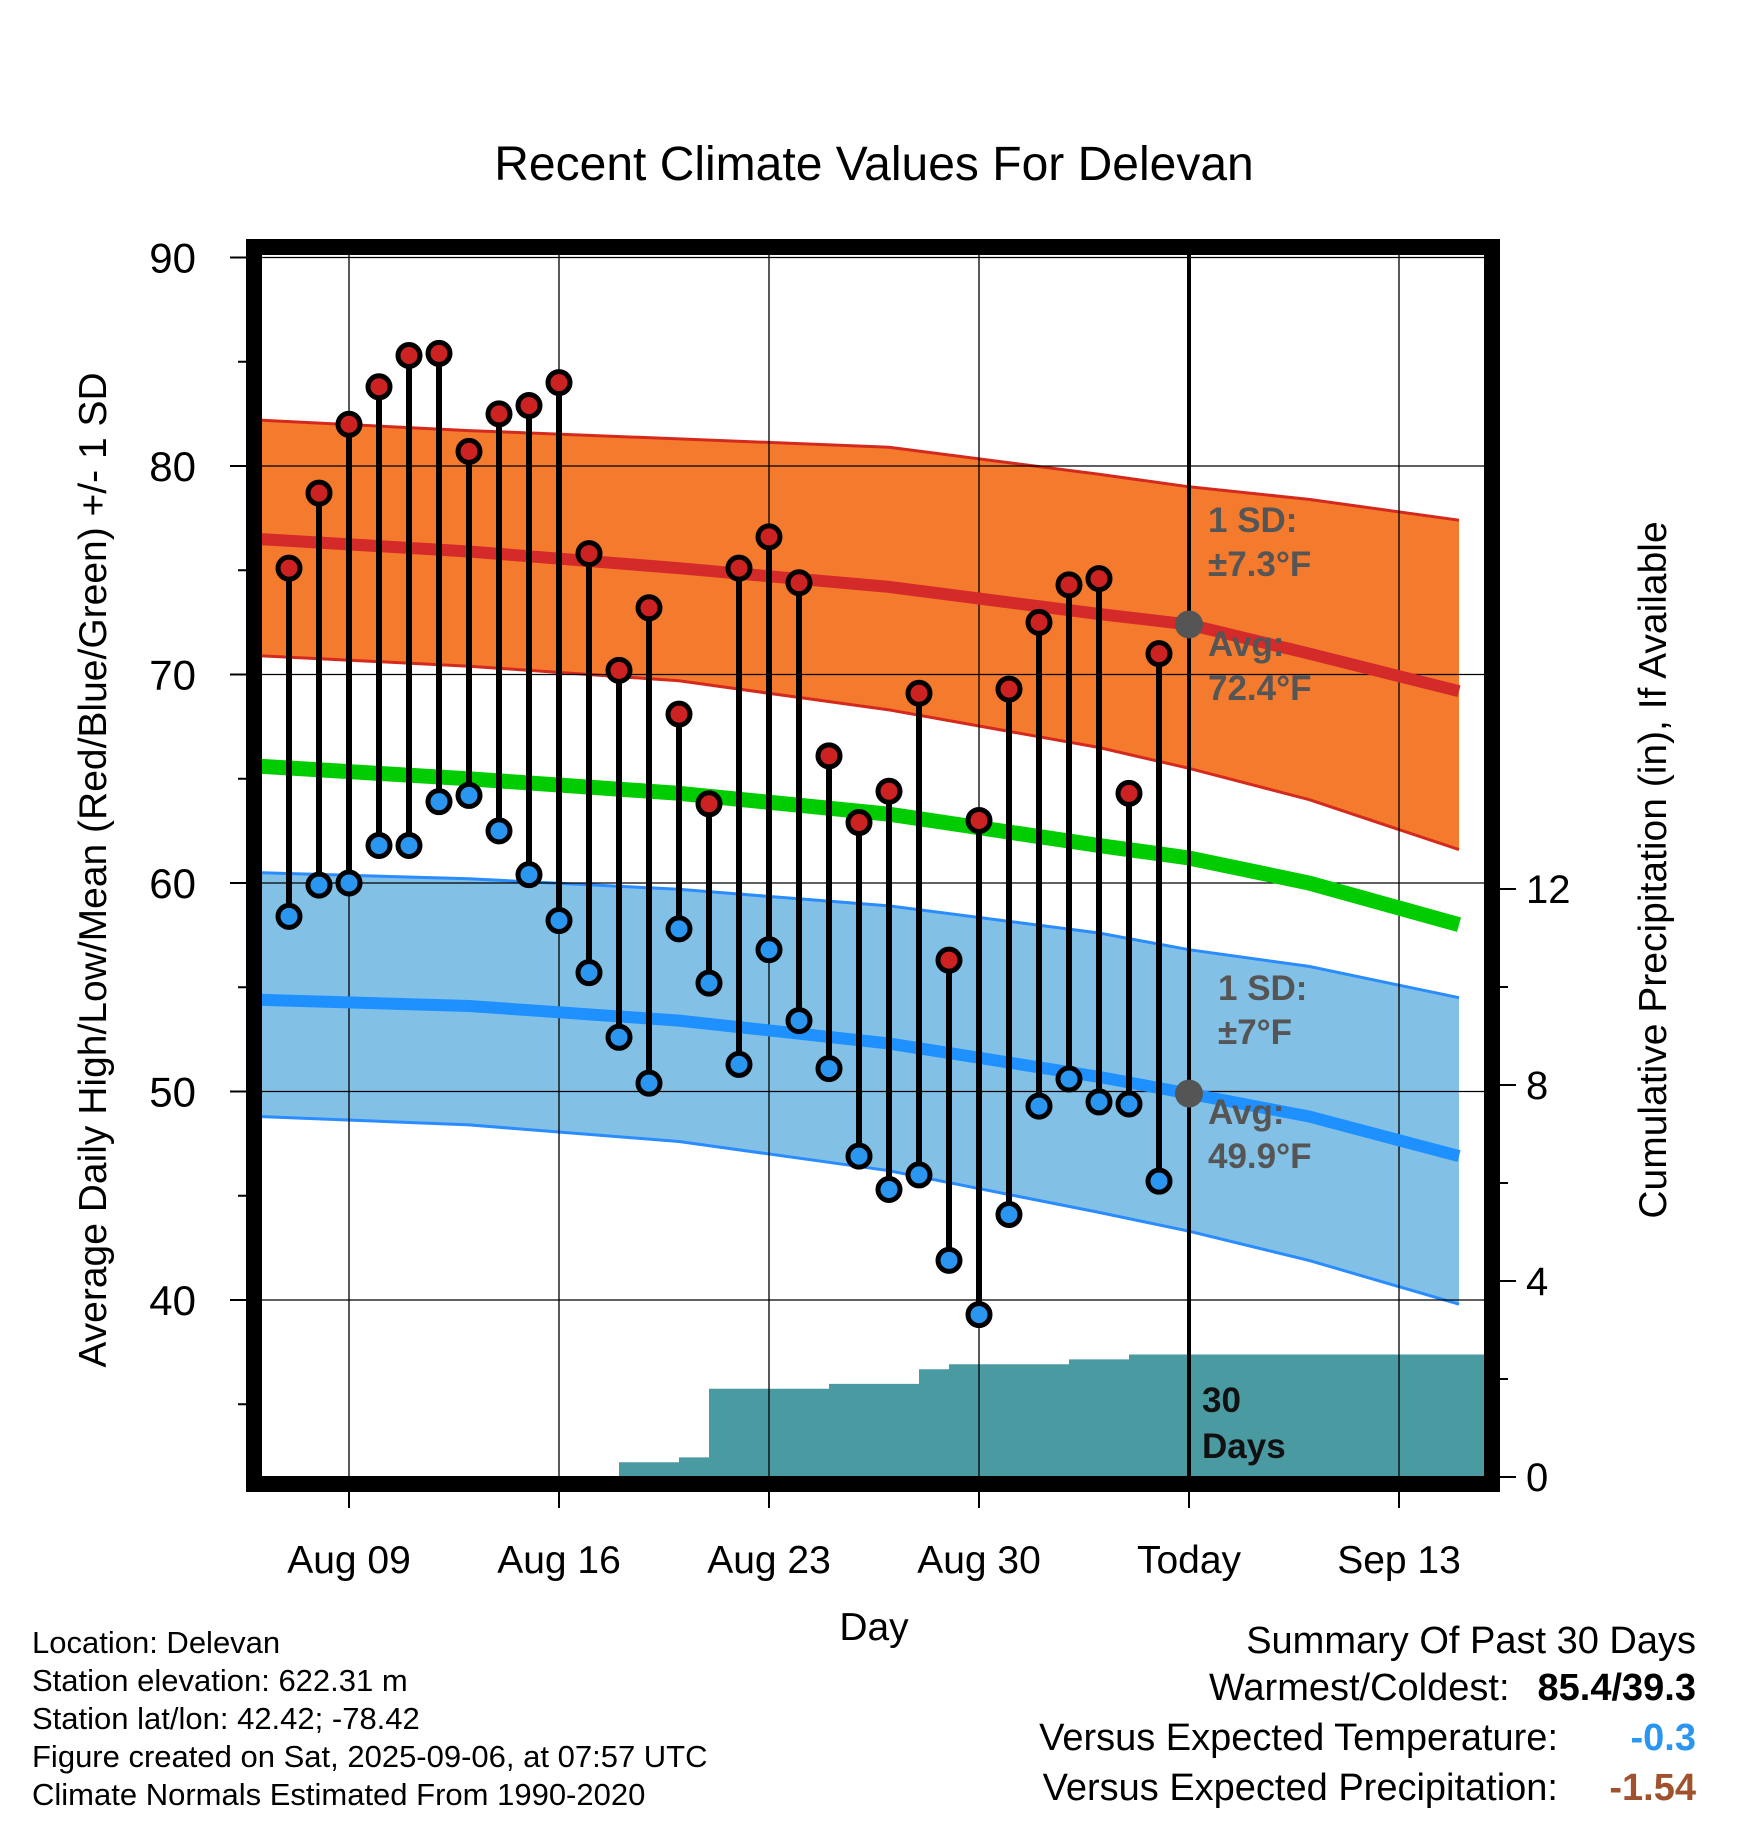 The image size is (1748, 1828). Describe the element at coordinates (861, 1210) in the screenshot. I see `low-band-lower-edge` at that location.